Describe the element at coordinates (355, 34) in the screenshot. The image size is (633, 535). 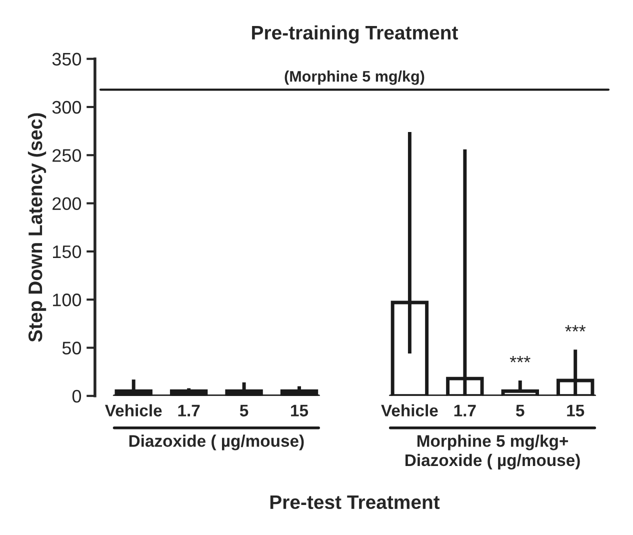
I see `chart-title: Pre-training Treatment` at that location.